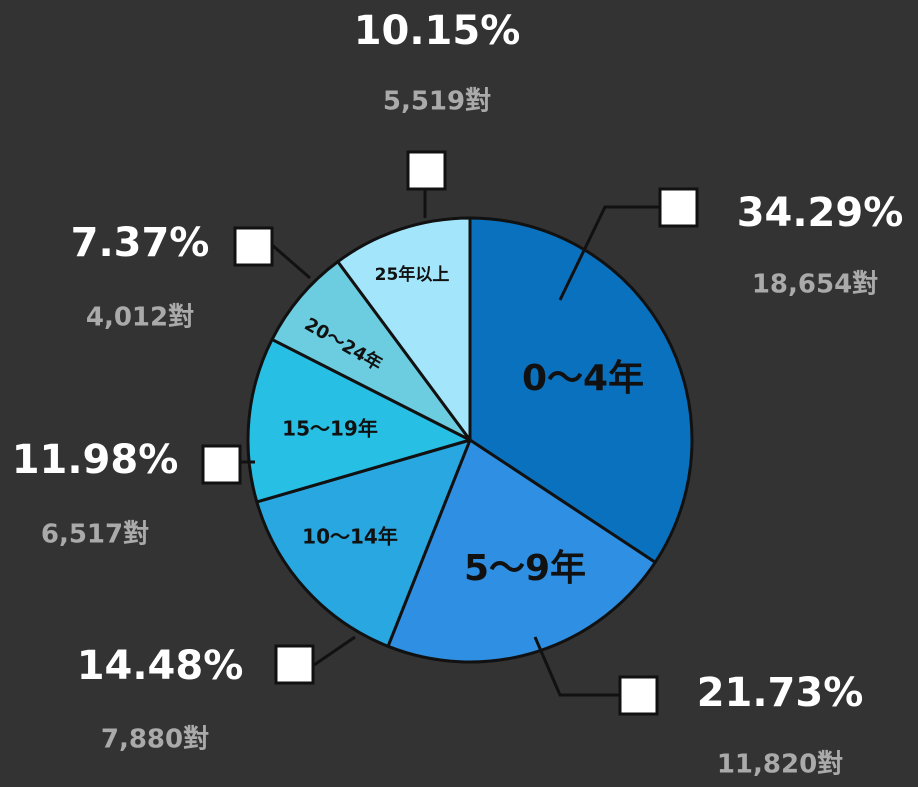 The width and height of the screenshot is (918, 787). What do you see at coordinates (160, 666) in the screenshot?
I see `percent-label: 14.48%` at bounding box center [160, 666].